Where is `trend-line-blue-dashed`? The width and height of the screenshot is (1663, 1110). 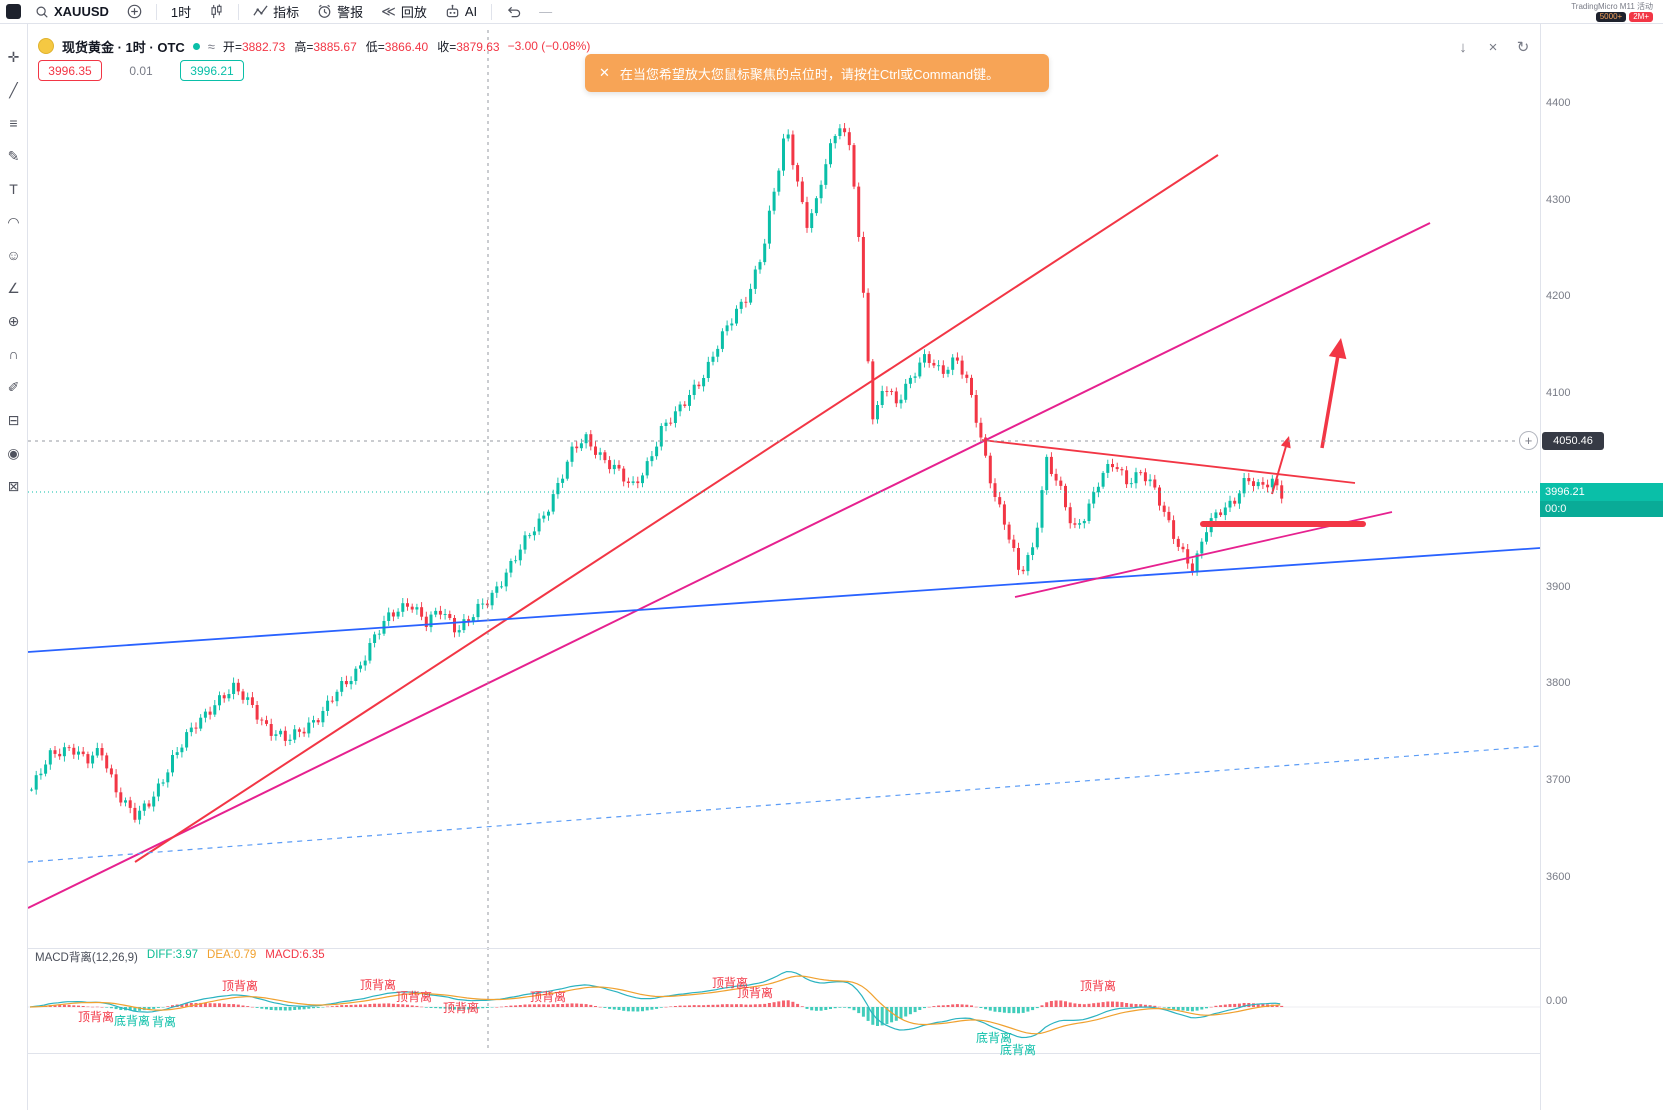
trend-line-blue-dashed is located at coordinates (784, 804).